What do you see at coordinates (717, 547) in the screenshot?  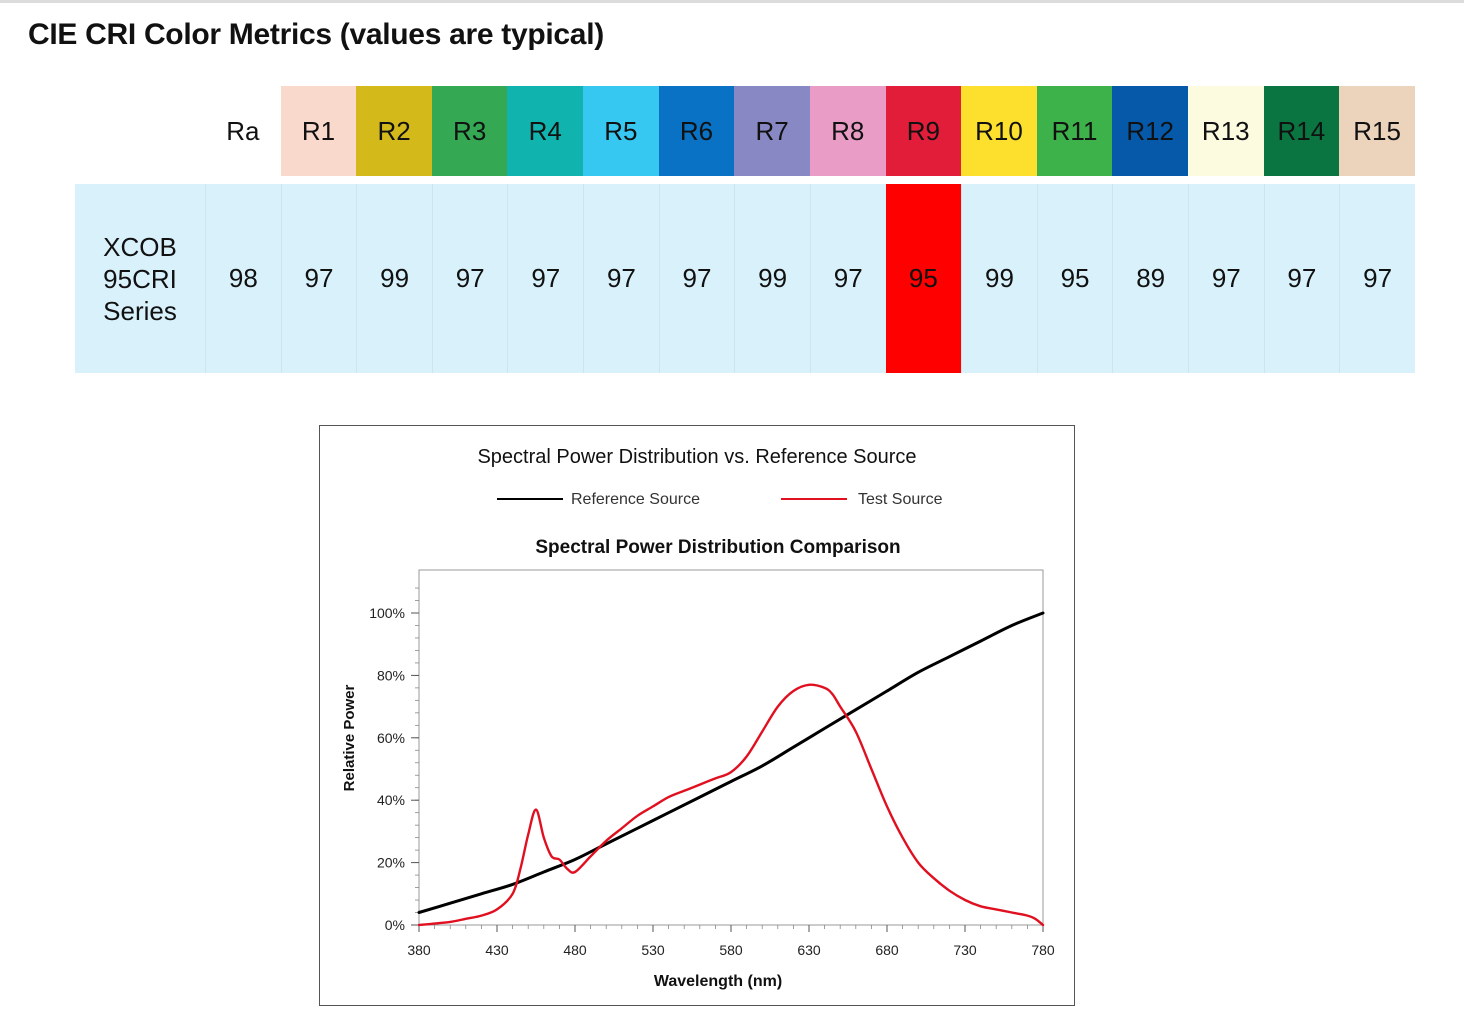 I see `chart-subtitle: Spectral Power Distribution Comparison` at bounding box center [717, 547].